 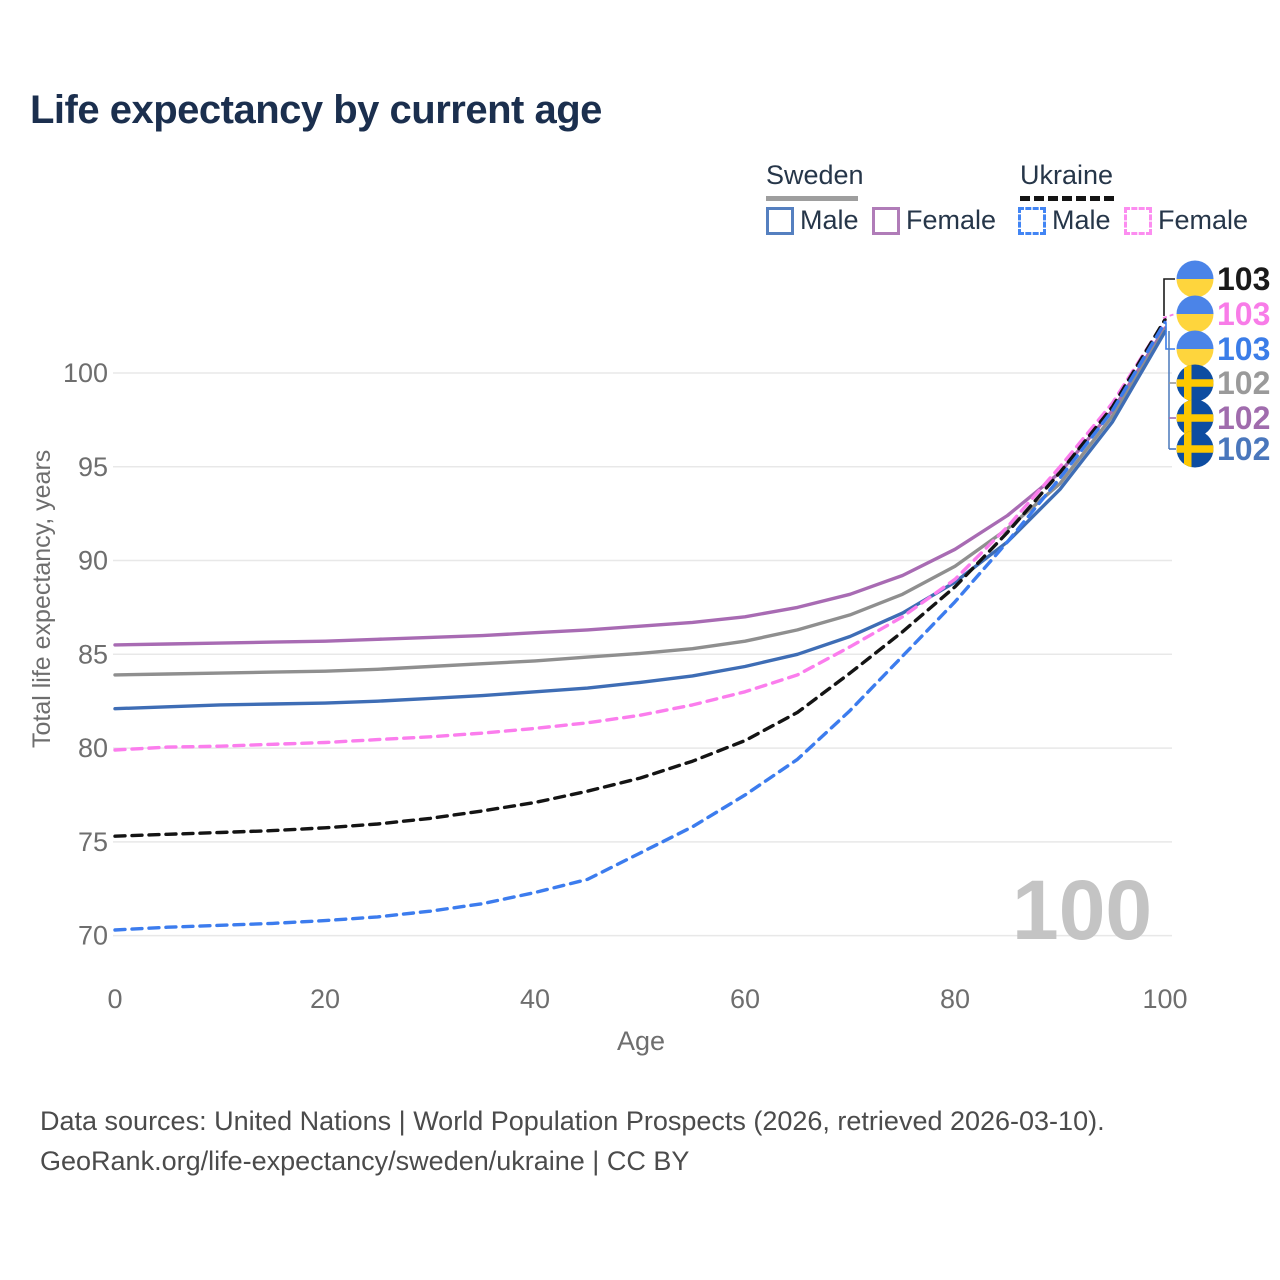 I want to click on current-age-watermark: 100, so click(x=1082, y=910).